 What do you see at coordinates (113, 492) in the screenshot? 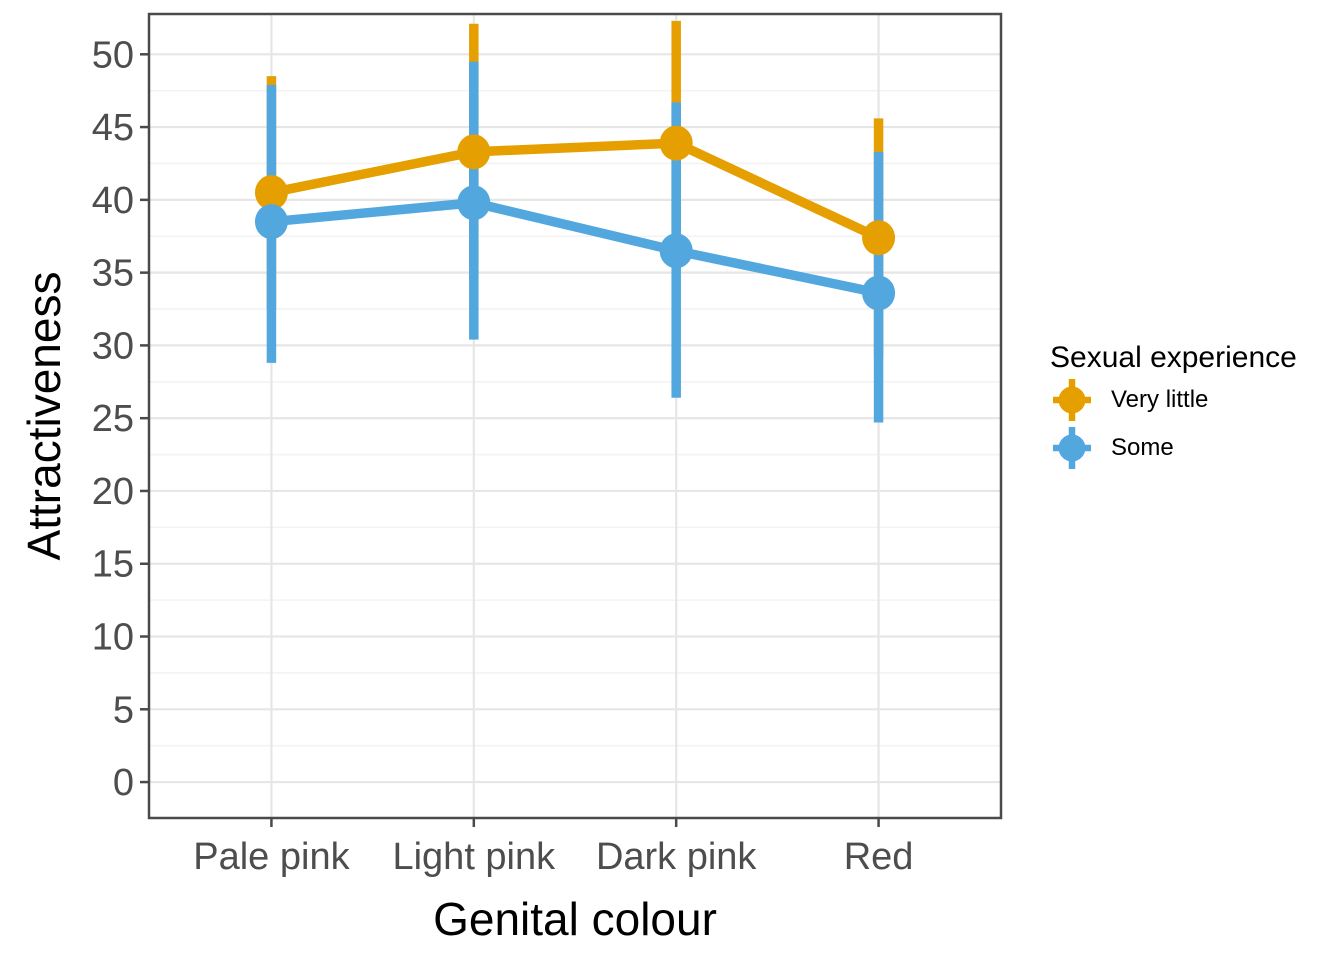
I see `y-tick-label: 20` at bounding box center [113, 492].